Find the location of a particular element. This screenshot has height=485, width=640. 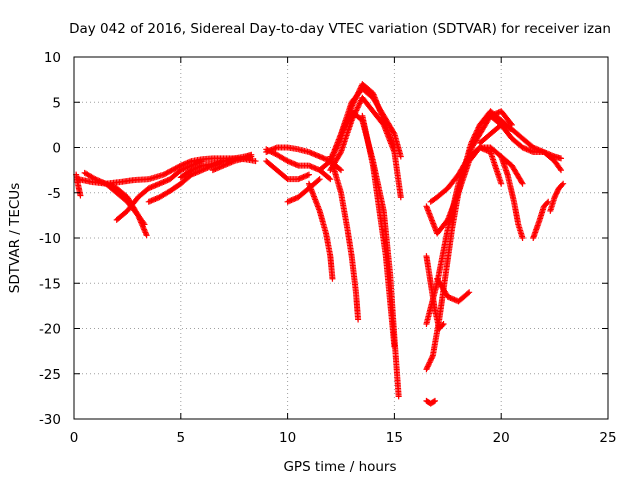

x-tick-label: 15 is located at coordinates (394, 438).